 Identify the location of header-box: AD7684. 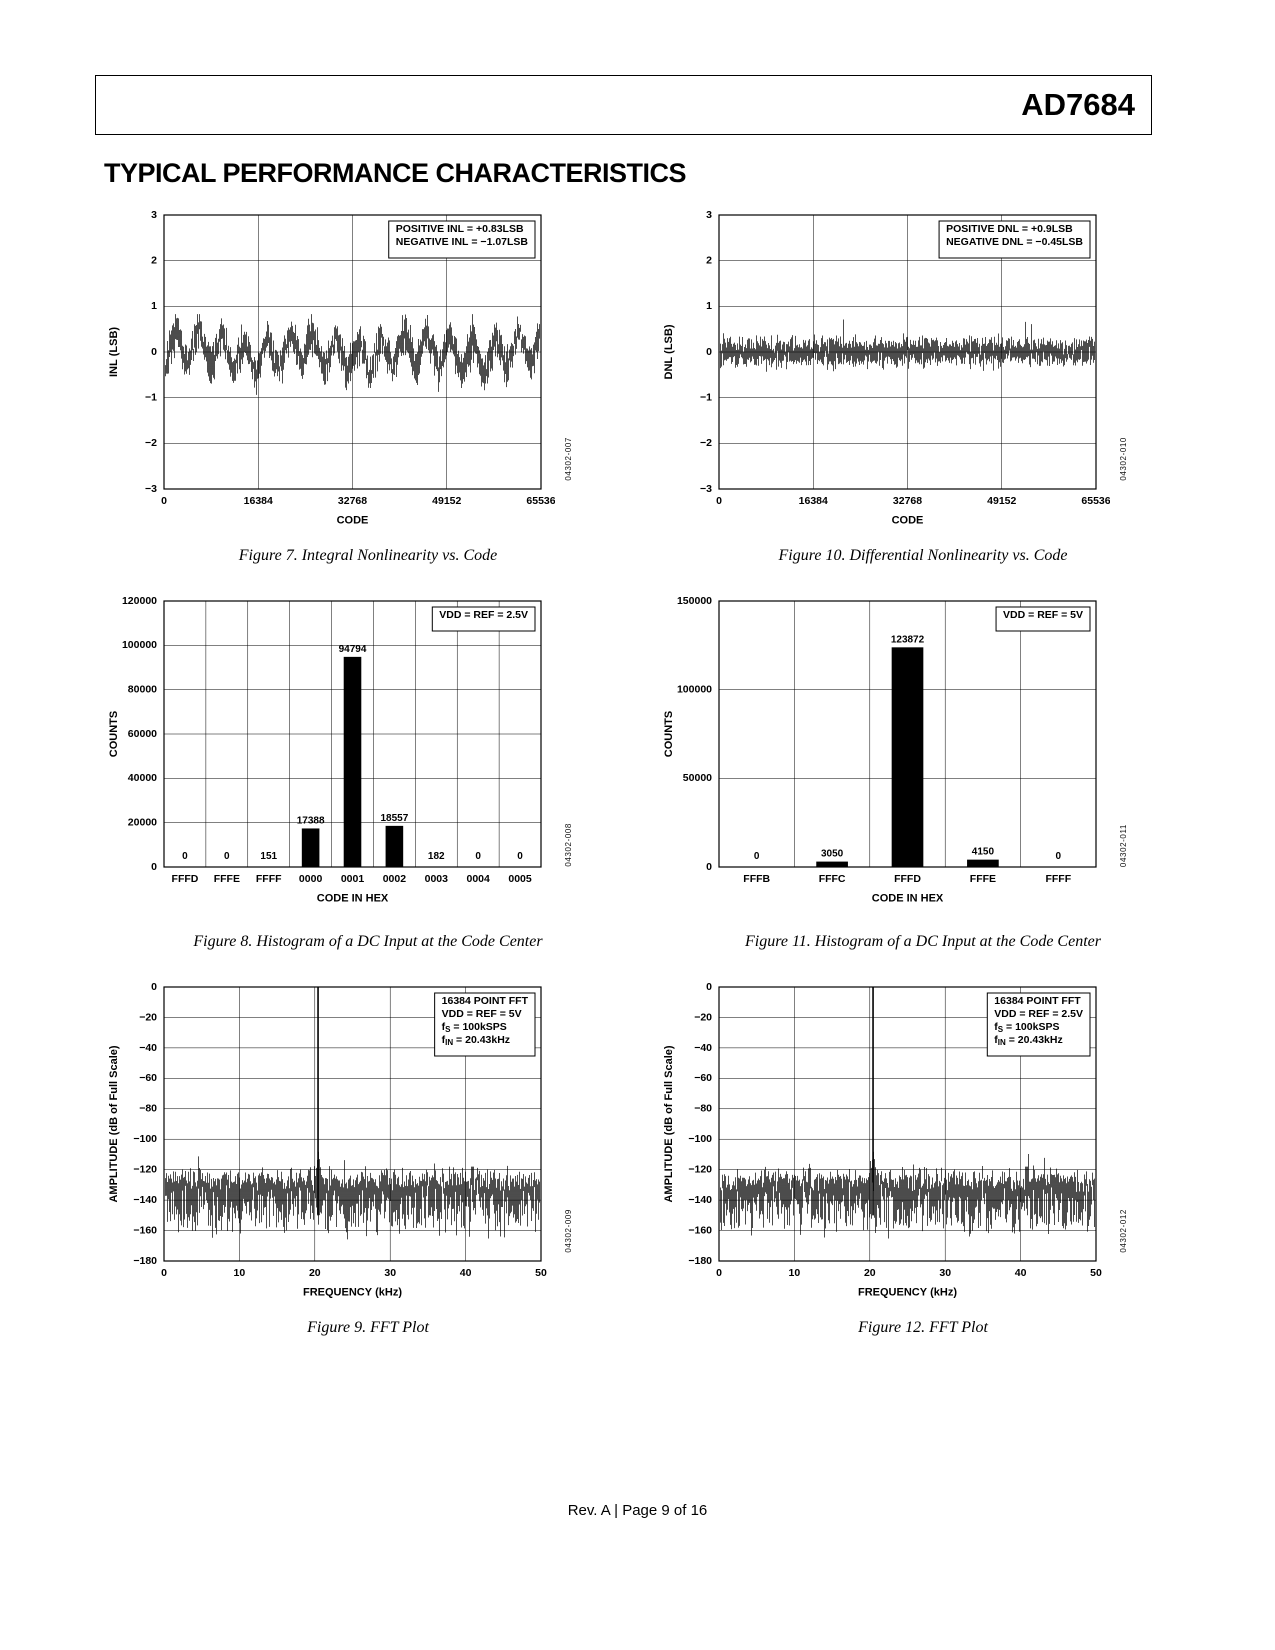
(623, 105).